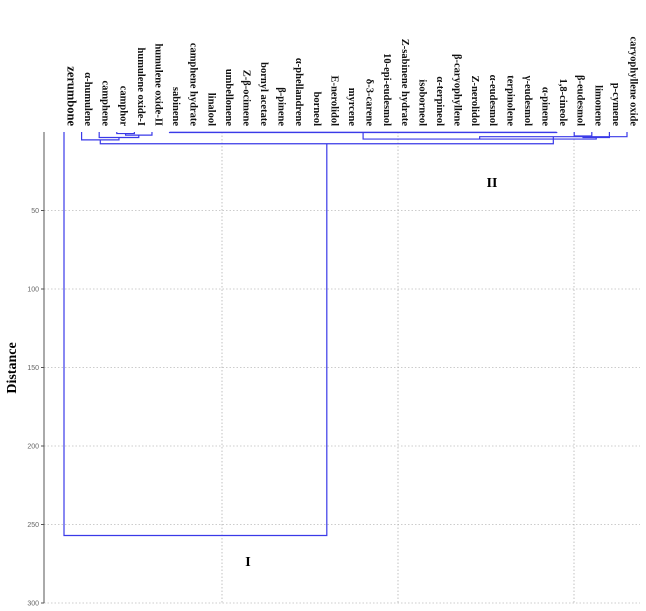 The width and height of the screenshot is (646, 611). What do you see at coordinates (404, 83) in the screenshot?
I see `leaf-label: Z-sabinene hydrate` at bounding box center [404, 83].